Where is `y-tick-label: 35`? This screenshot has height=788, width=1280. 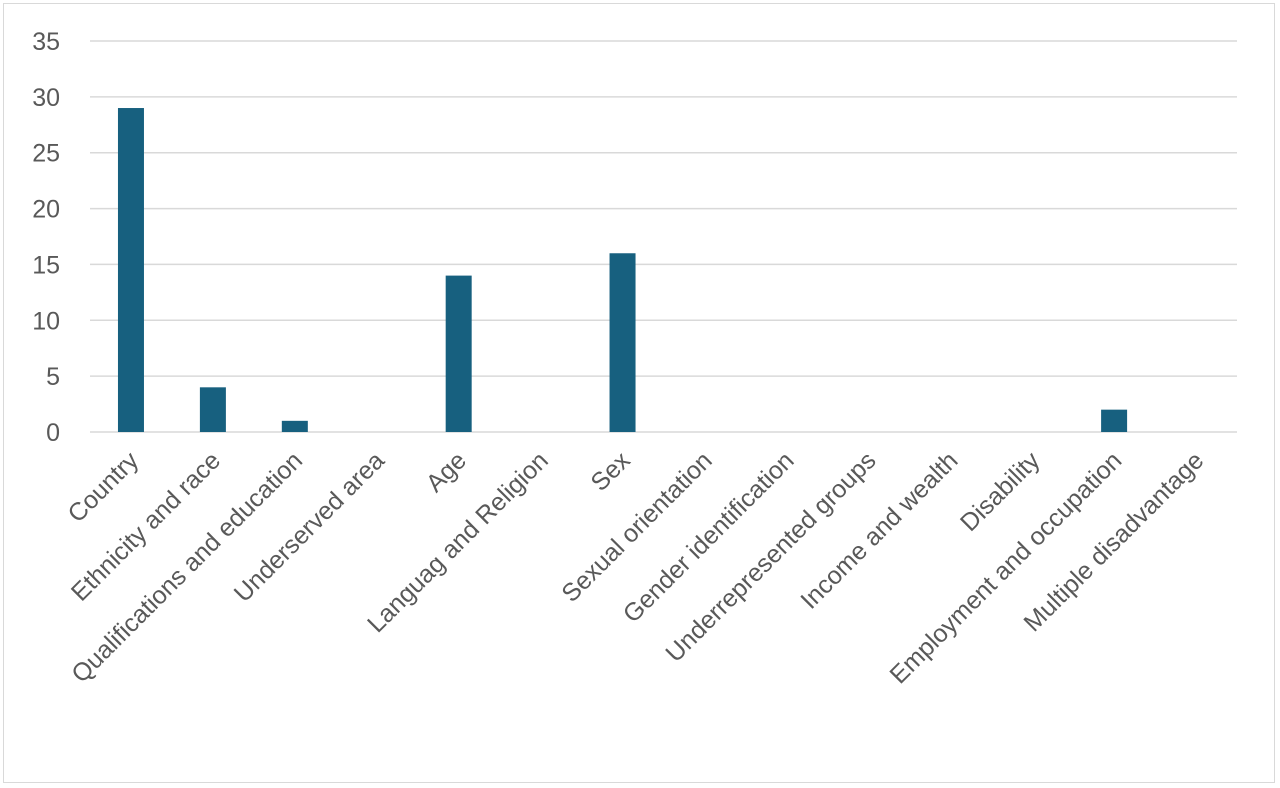
y-tick-label: 35 is located at coordinates (46, 42).